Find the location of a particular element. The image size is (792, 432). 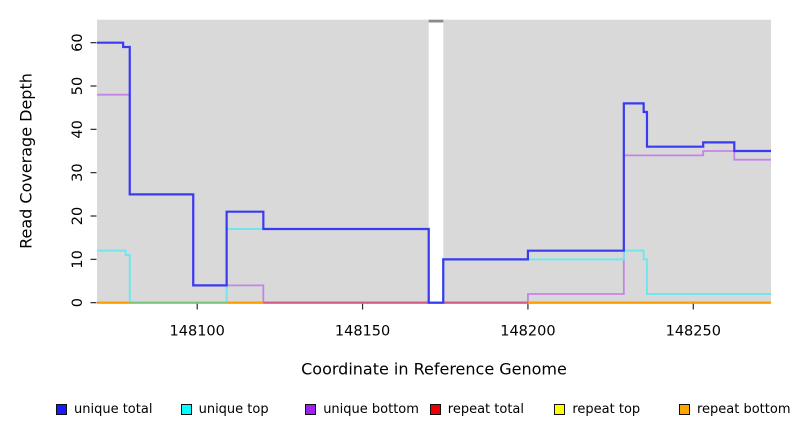

y-tick-label: 0 is located at coordinates (78, 302).